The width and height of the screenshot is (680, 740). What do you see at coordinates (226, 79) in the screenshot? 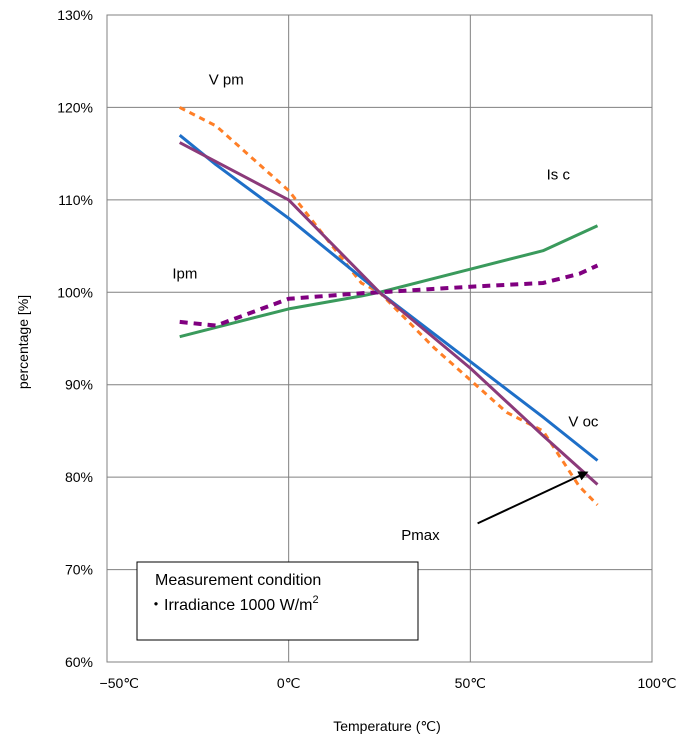
I see `annotation-label: V pm` at bounding box center [226, 79].